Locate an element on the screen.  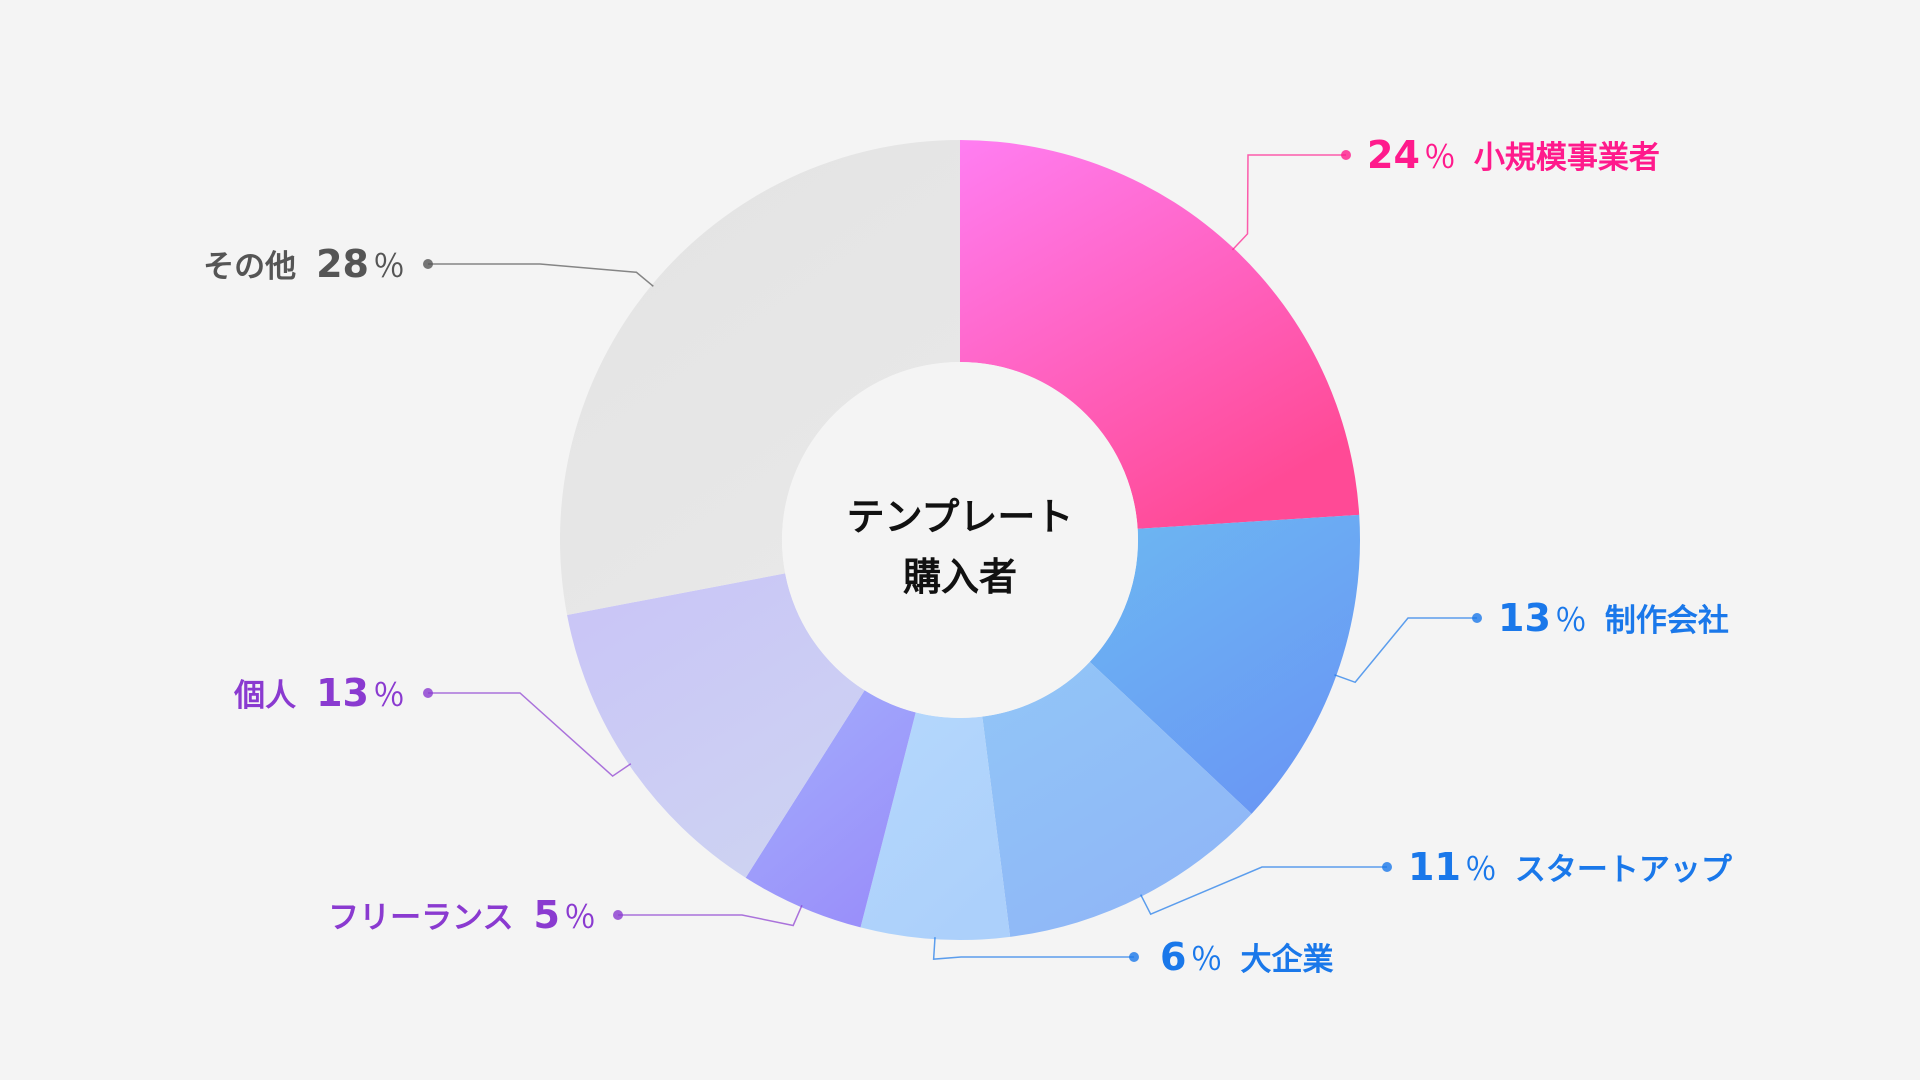
slice-1-leader-line is located at coordinates (1288, 202).